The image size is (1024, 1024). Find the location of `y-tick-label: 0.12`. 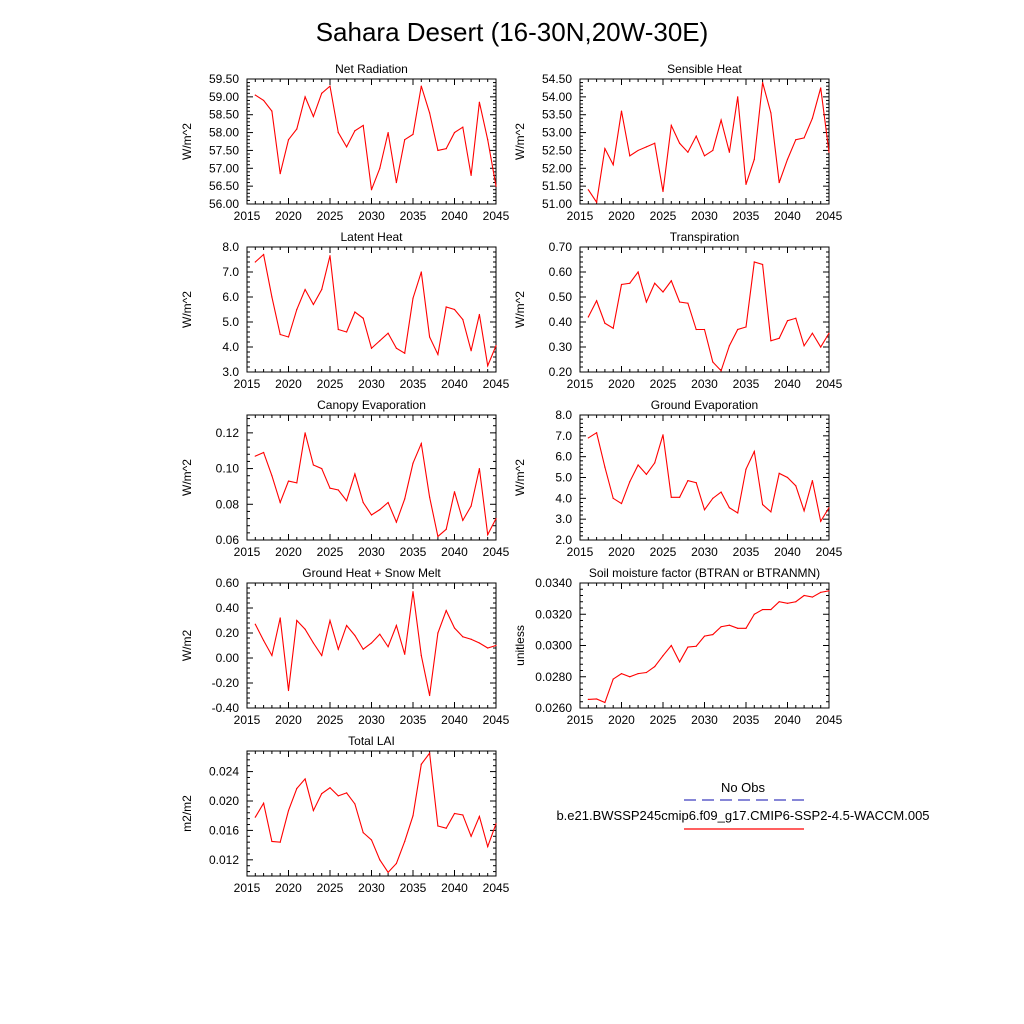

y-tick-label: 0.12 is located at coordinates (228, 433).